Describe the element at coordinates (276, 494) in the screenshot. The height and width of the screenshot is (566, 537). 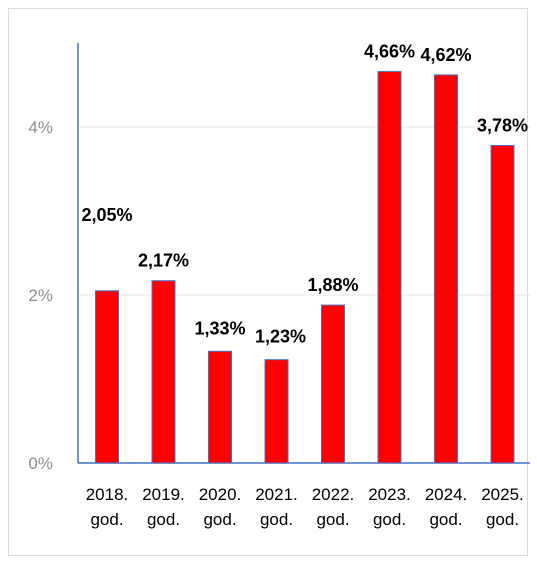
I see `category-label-year: 2021.` at that location.